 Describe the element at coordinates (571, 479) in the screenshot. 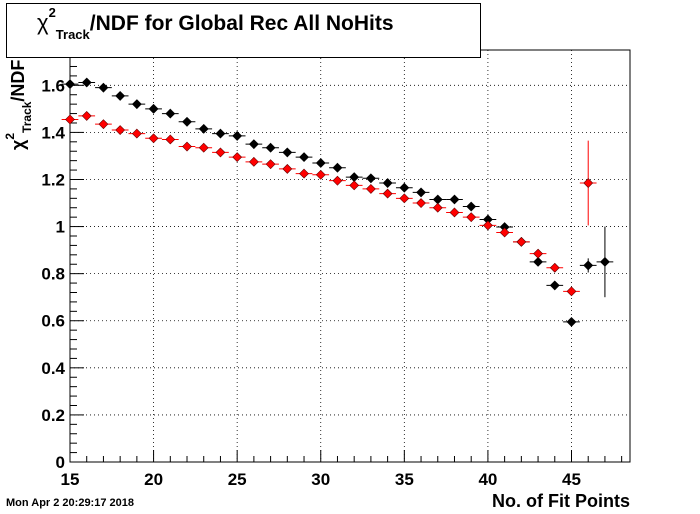

I see `x-tick-label: 45` at that location.